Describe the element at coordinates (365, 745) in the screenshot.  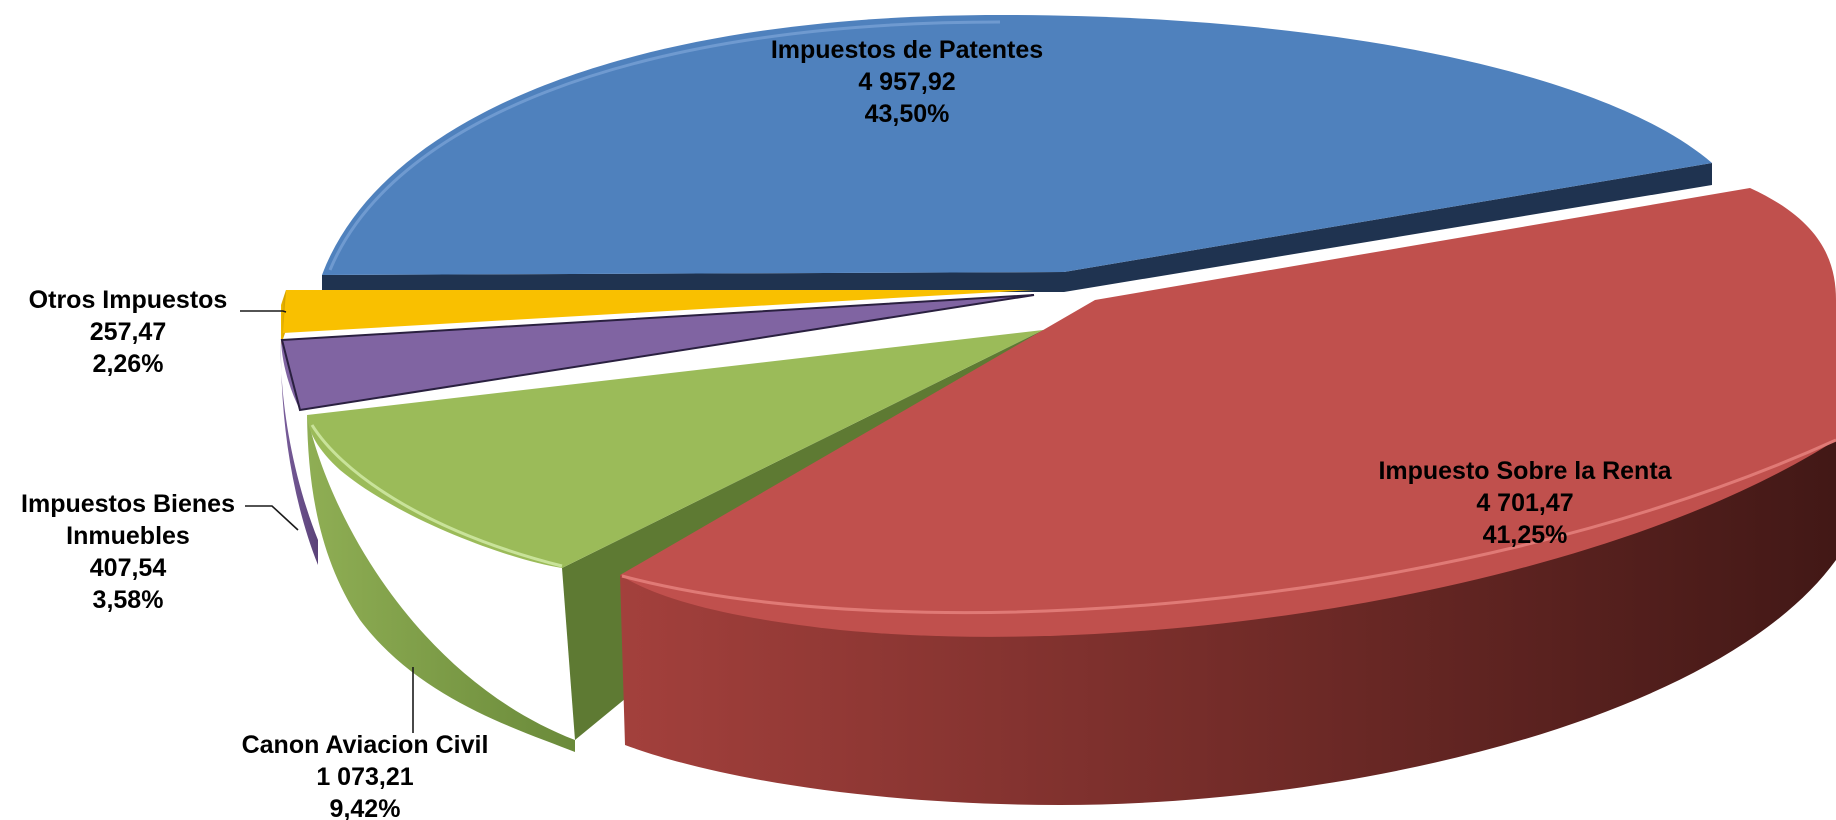
I see `label-canon-name: Canon Aviacion Civil` at that location.